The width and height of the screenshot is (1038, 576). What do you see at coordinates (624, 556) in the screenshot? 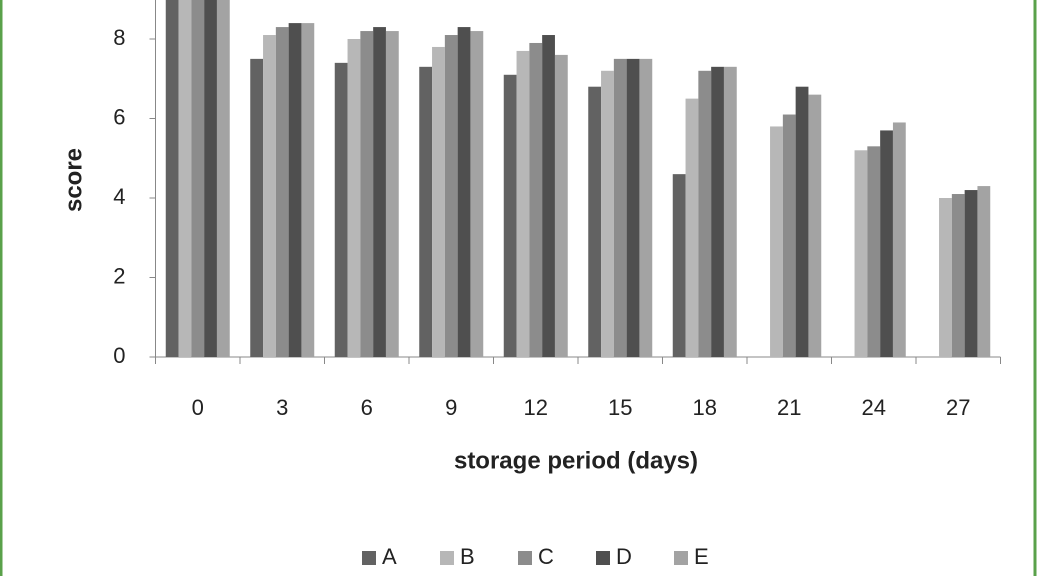
I see `legend-label: D` at bounding box center [624, 556].